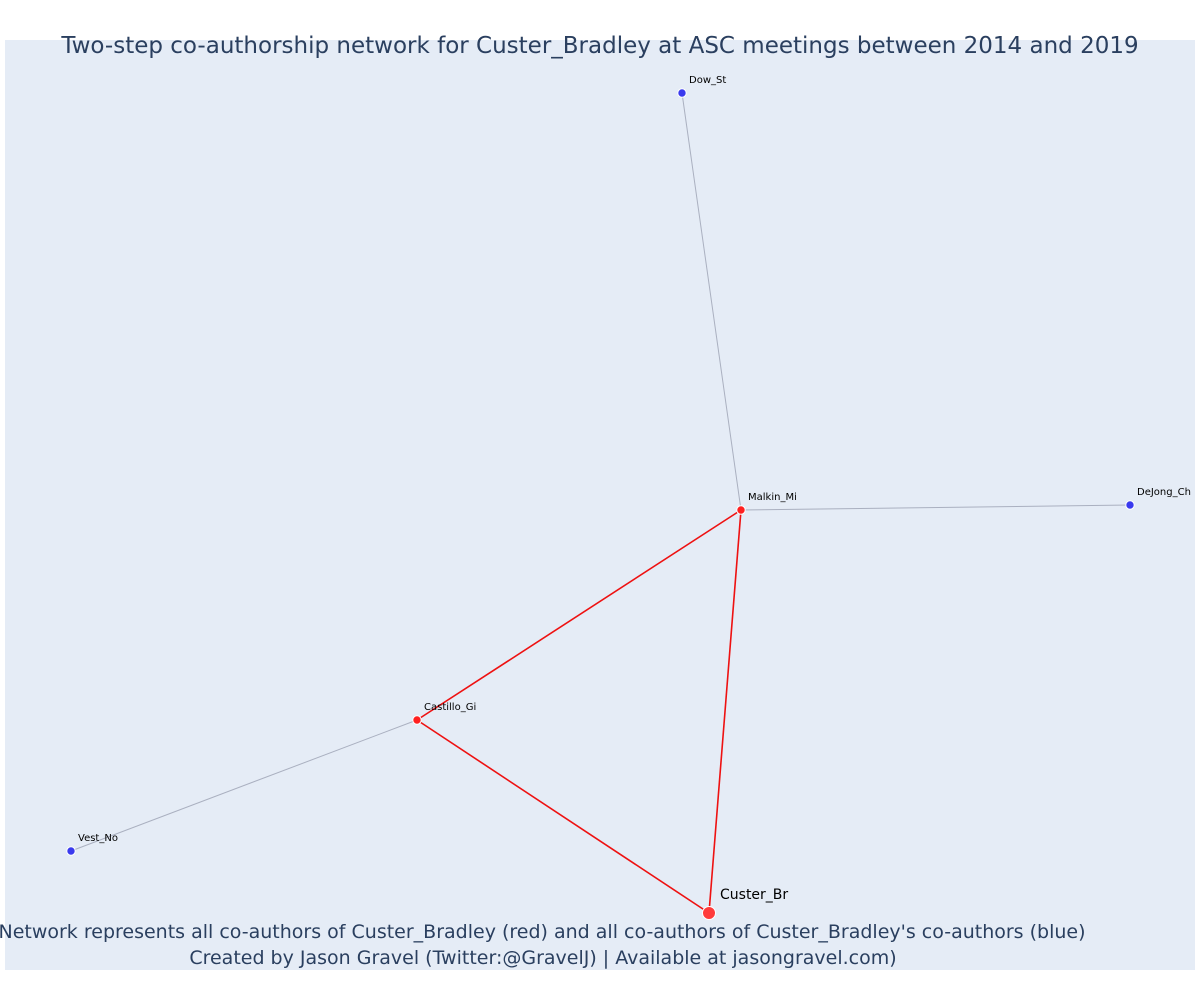  Describe the element at coordinates (725, 711) in the screenshot. I see `edge-malkin-custer` at that location.